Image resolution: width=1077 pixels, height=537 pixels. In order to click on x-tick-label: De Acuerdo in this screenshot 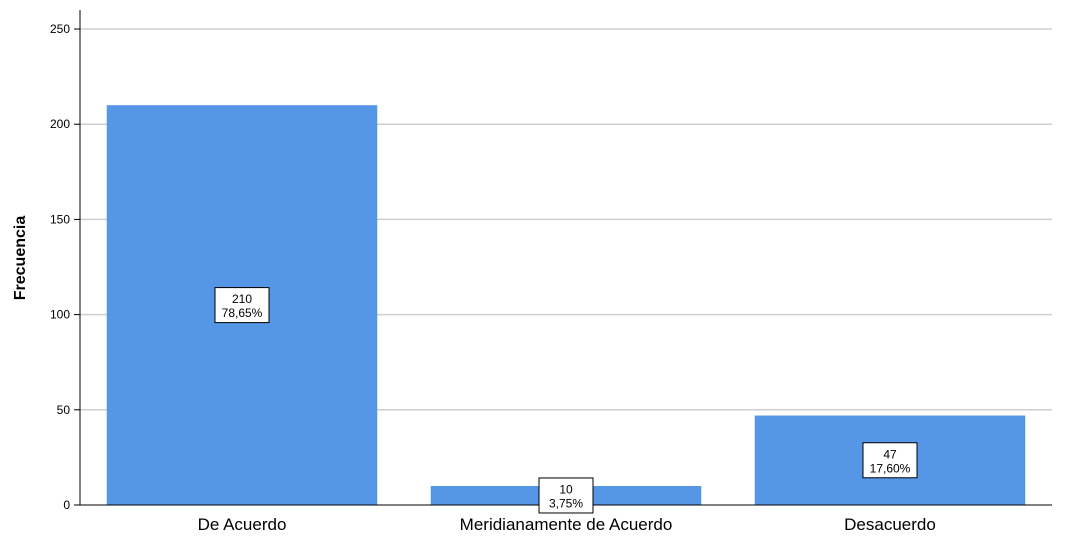, I will do `click(242, 524)`.